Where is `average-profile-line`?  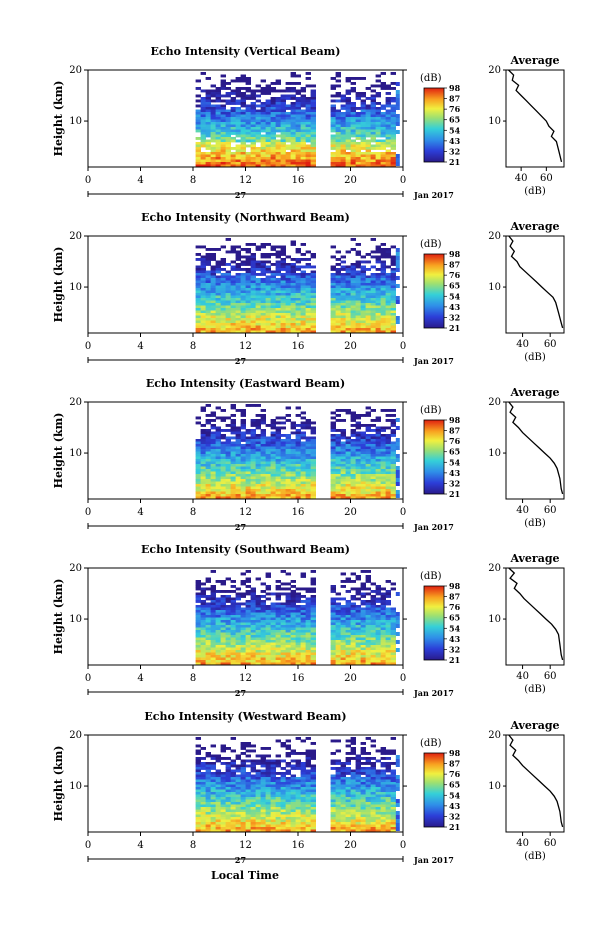 average-profile-line is located at coordinates (536, 282).